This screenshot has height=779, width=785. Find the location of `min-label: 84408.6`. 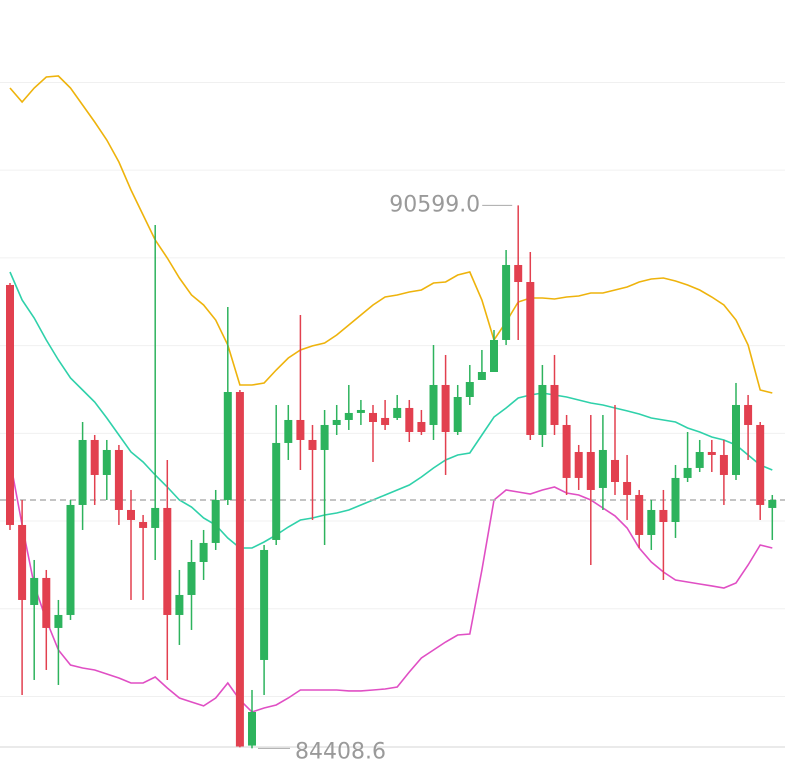

min-label: 84408.6 is located at coordinates (340, 751).